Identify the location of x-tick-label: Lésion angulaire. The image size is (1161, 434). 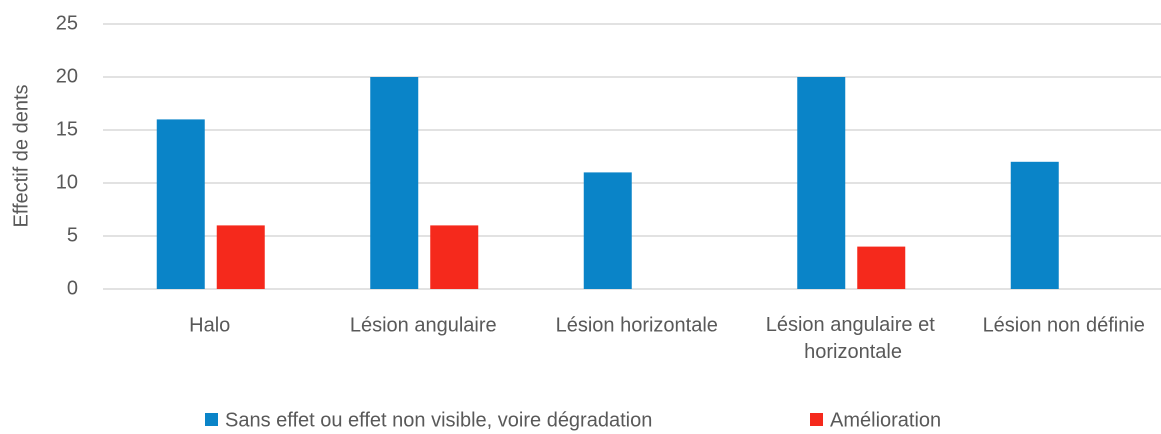
(423, 325).